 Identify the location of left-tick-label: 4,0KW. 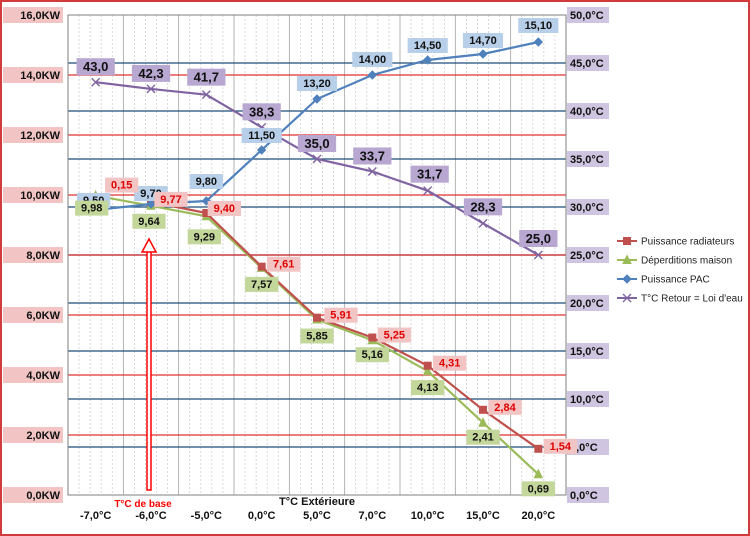
(43, 376).